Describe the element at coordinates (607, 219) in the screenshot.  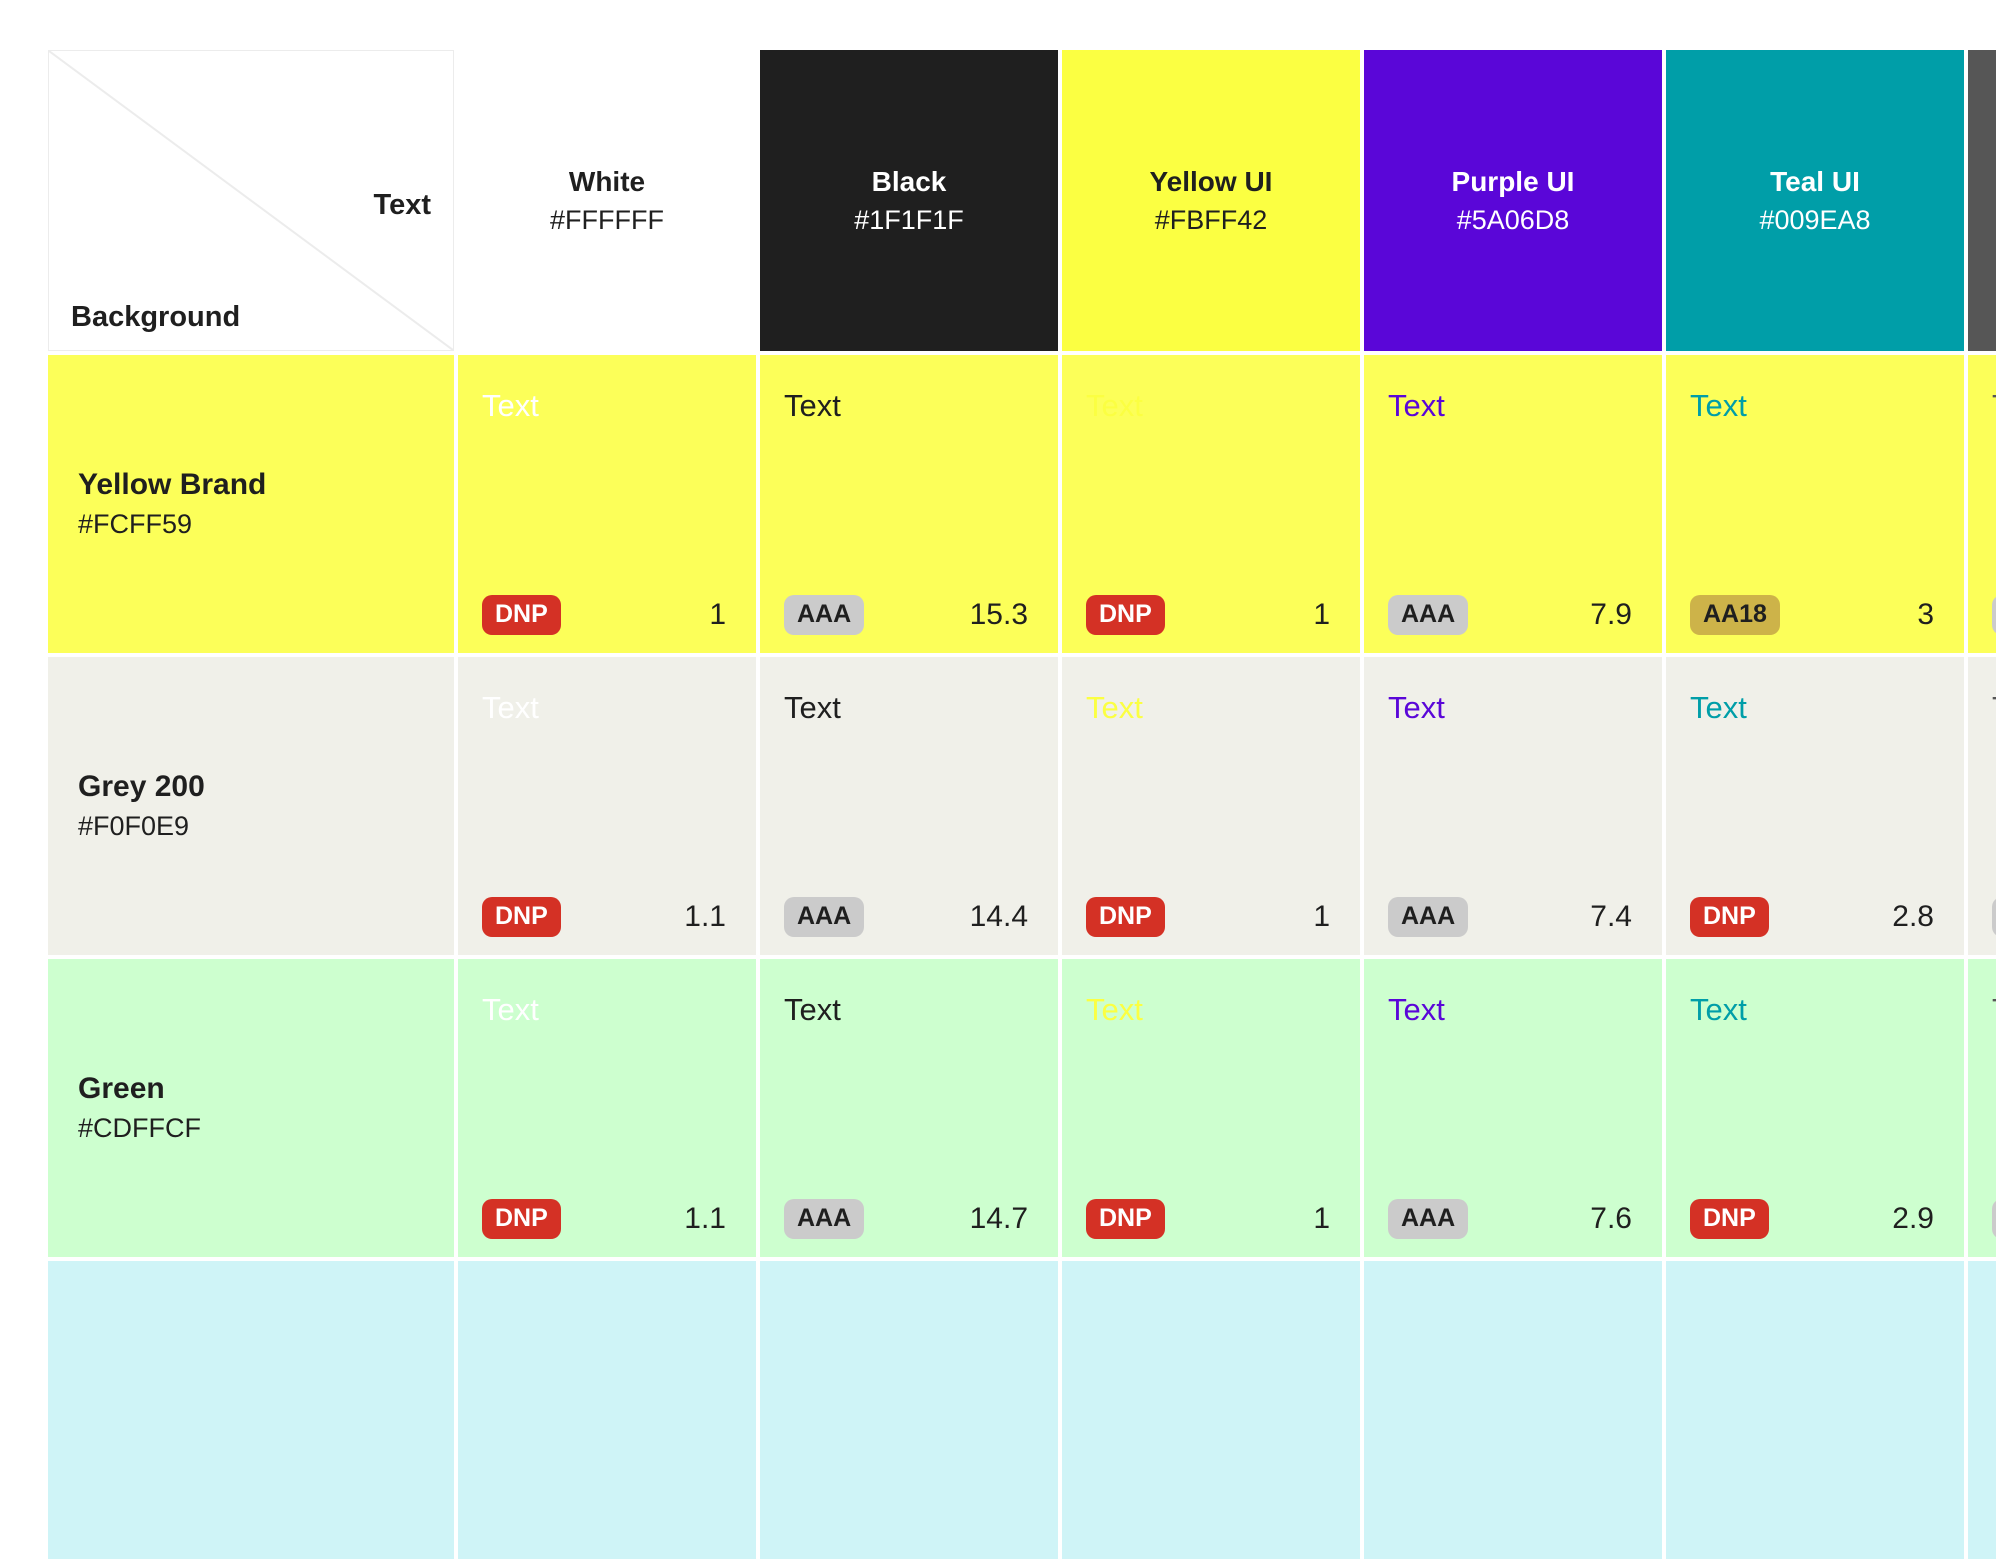
I see `column-hex: #FFFFFF` at that location.